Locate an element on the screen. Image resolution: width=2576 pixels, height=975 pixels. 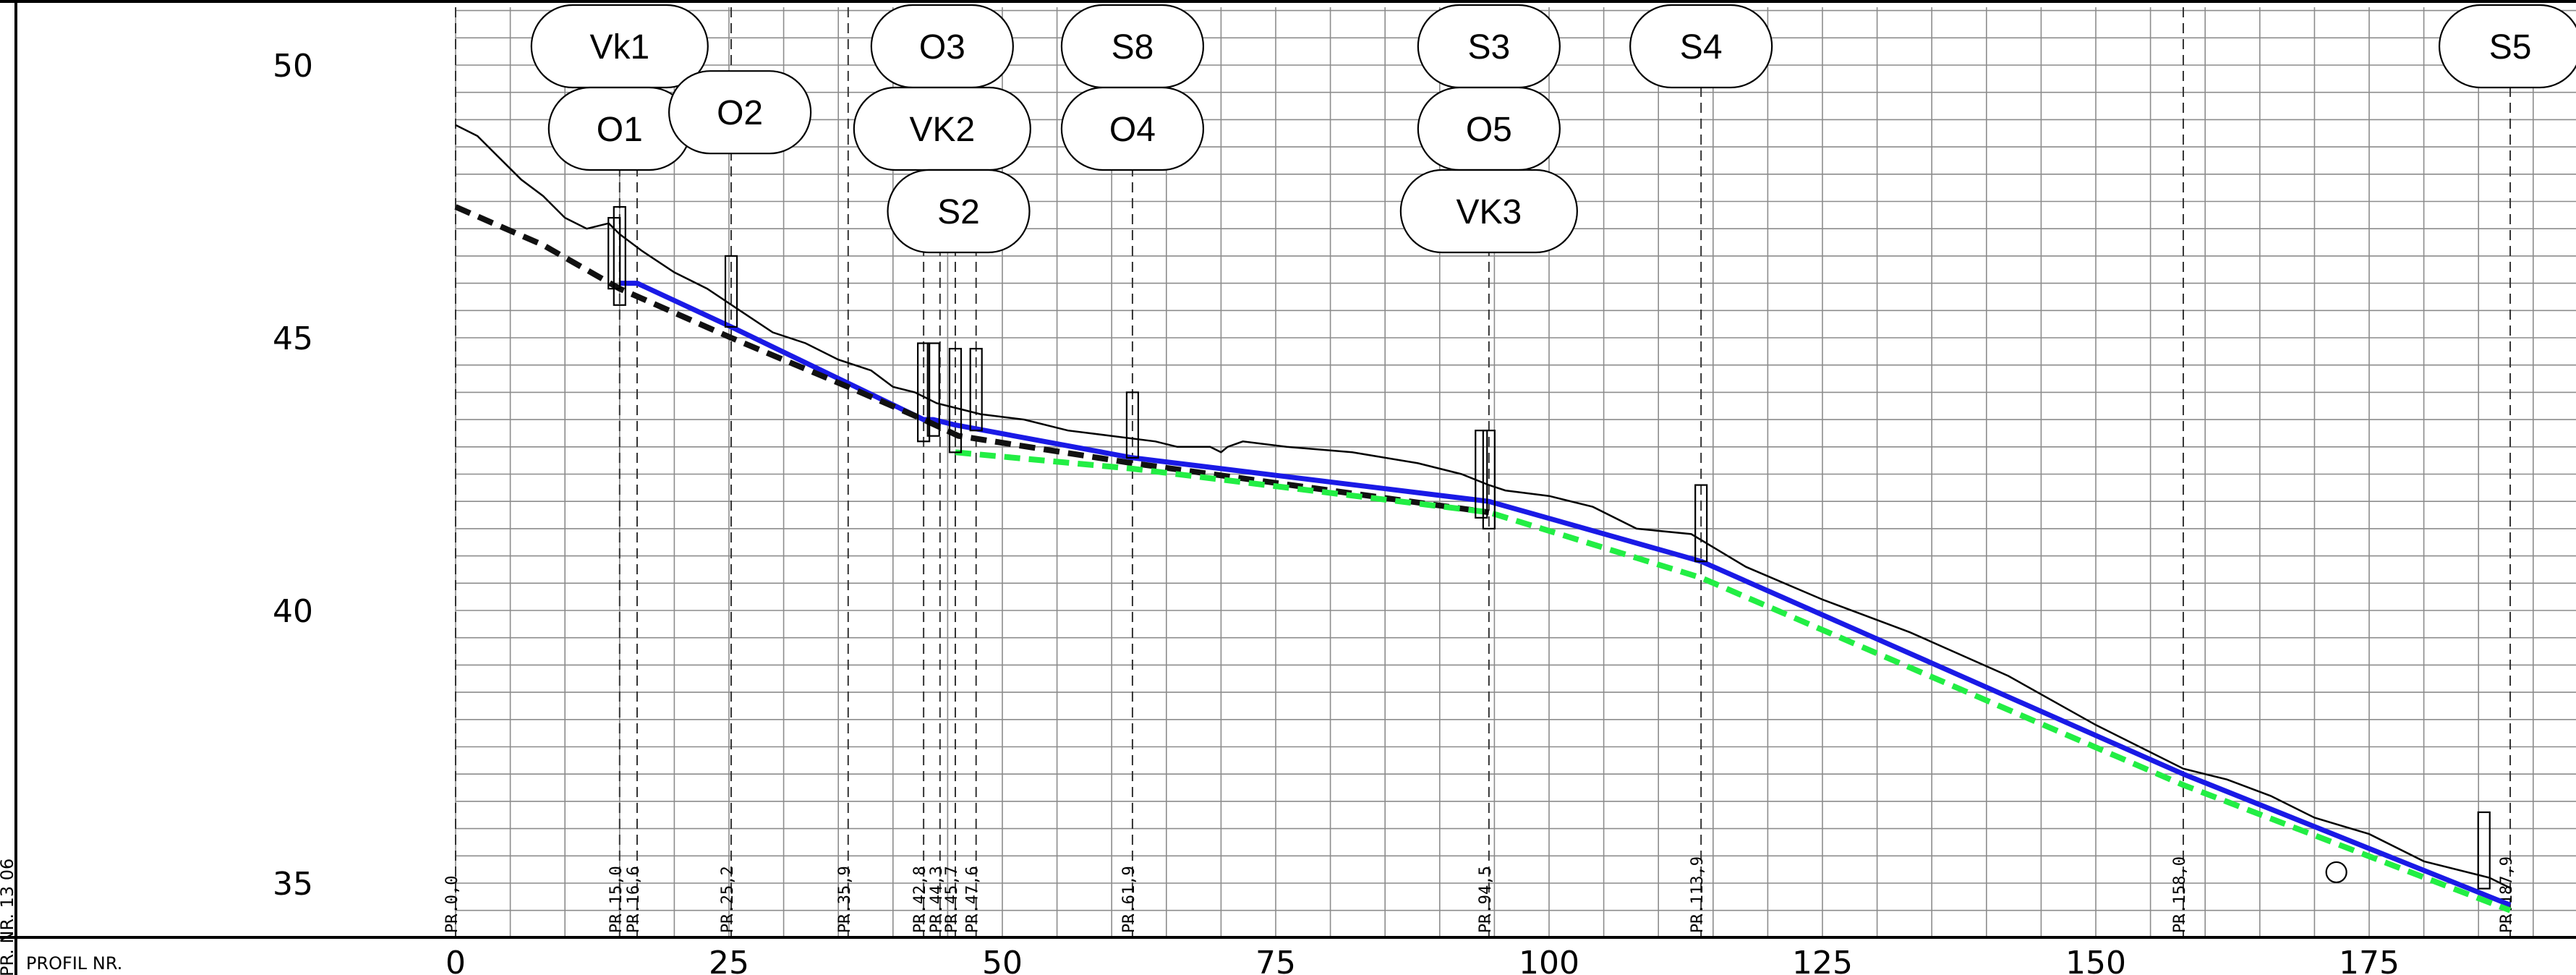
x-tick-label: 100 is located at coordinates (1549, 960).